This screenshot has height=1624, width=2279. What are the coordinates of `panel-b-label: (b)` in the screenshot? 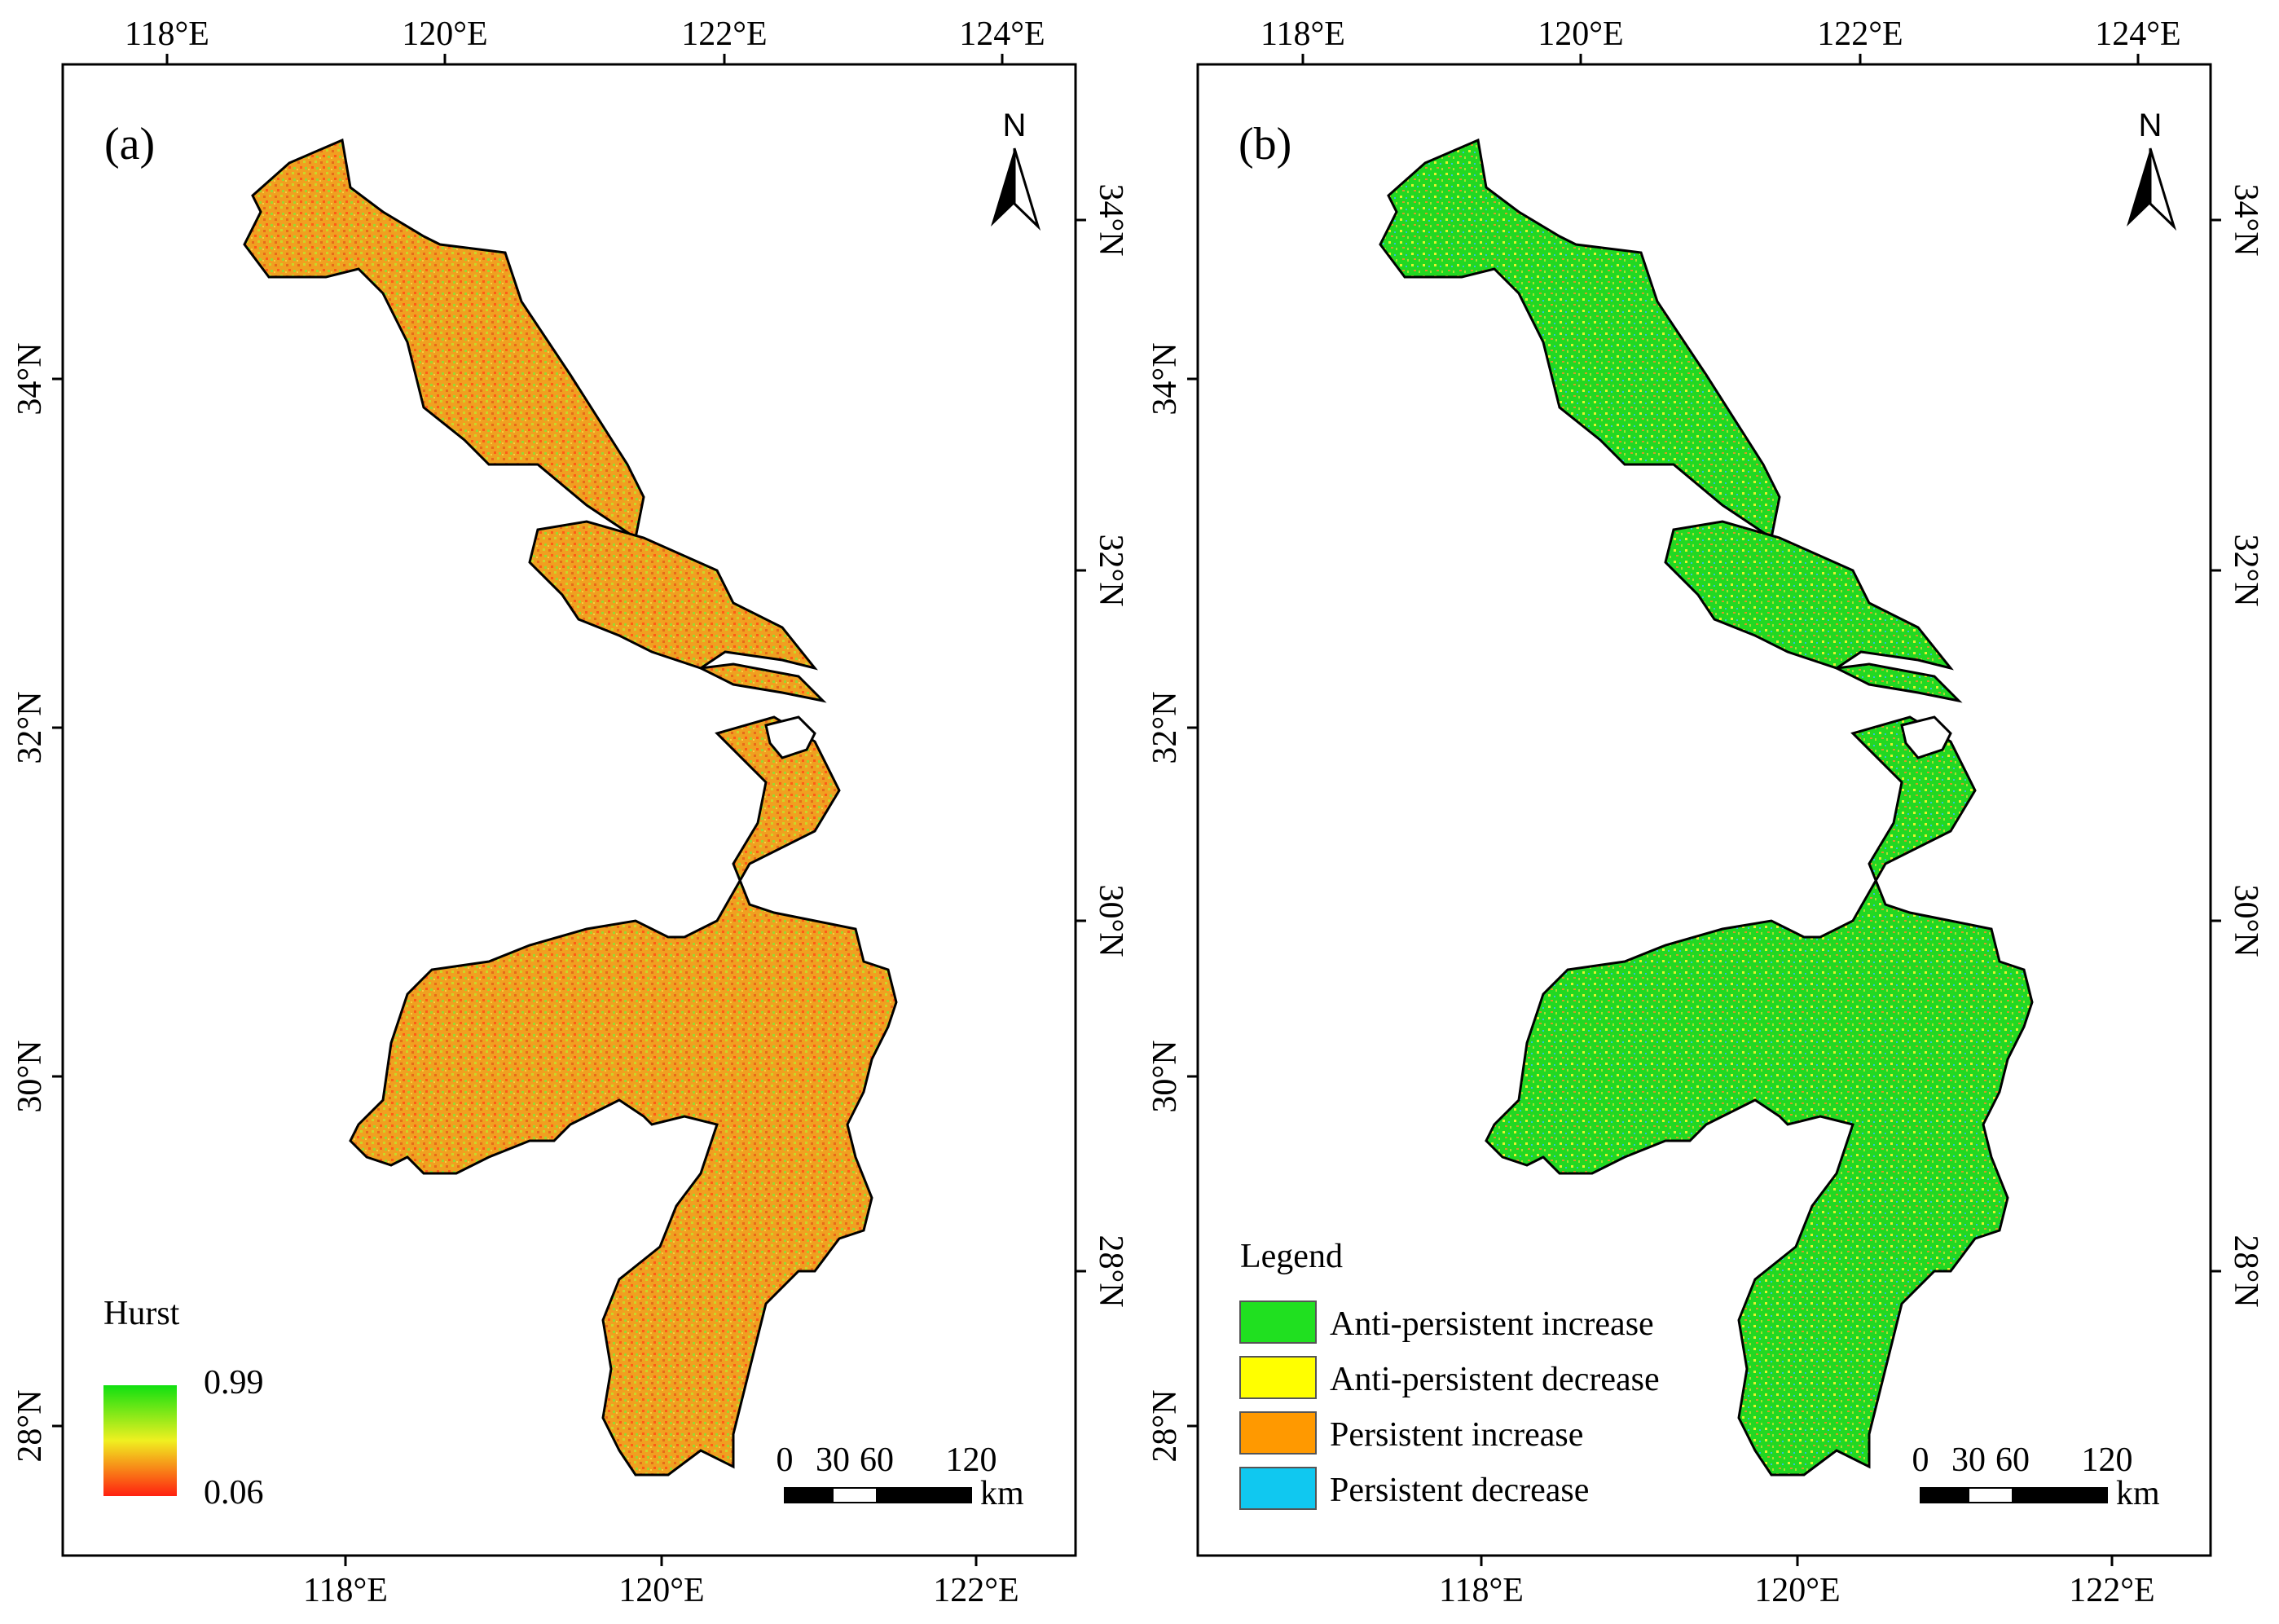 It's located at (1265, 144).